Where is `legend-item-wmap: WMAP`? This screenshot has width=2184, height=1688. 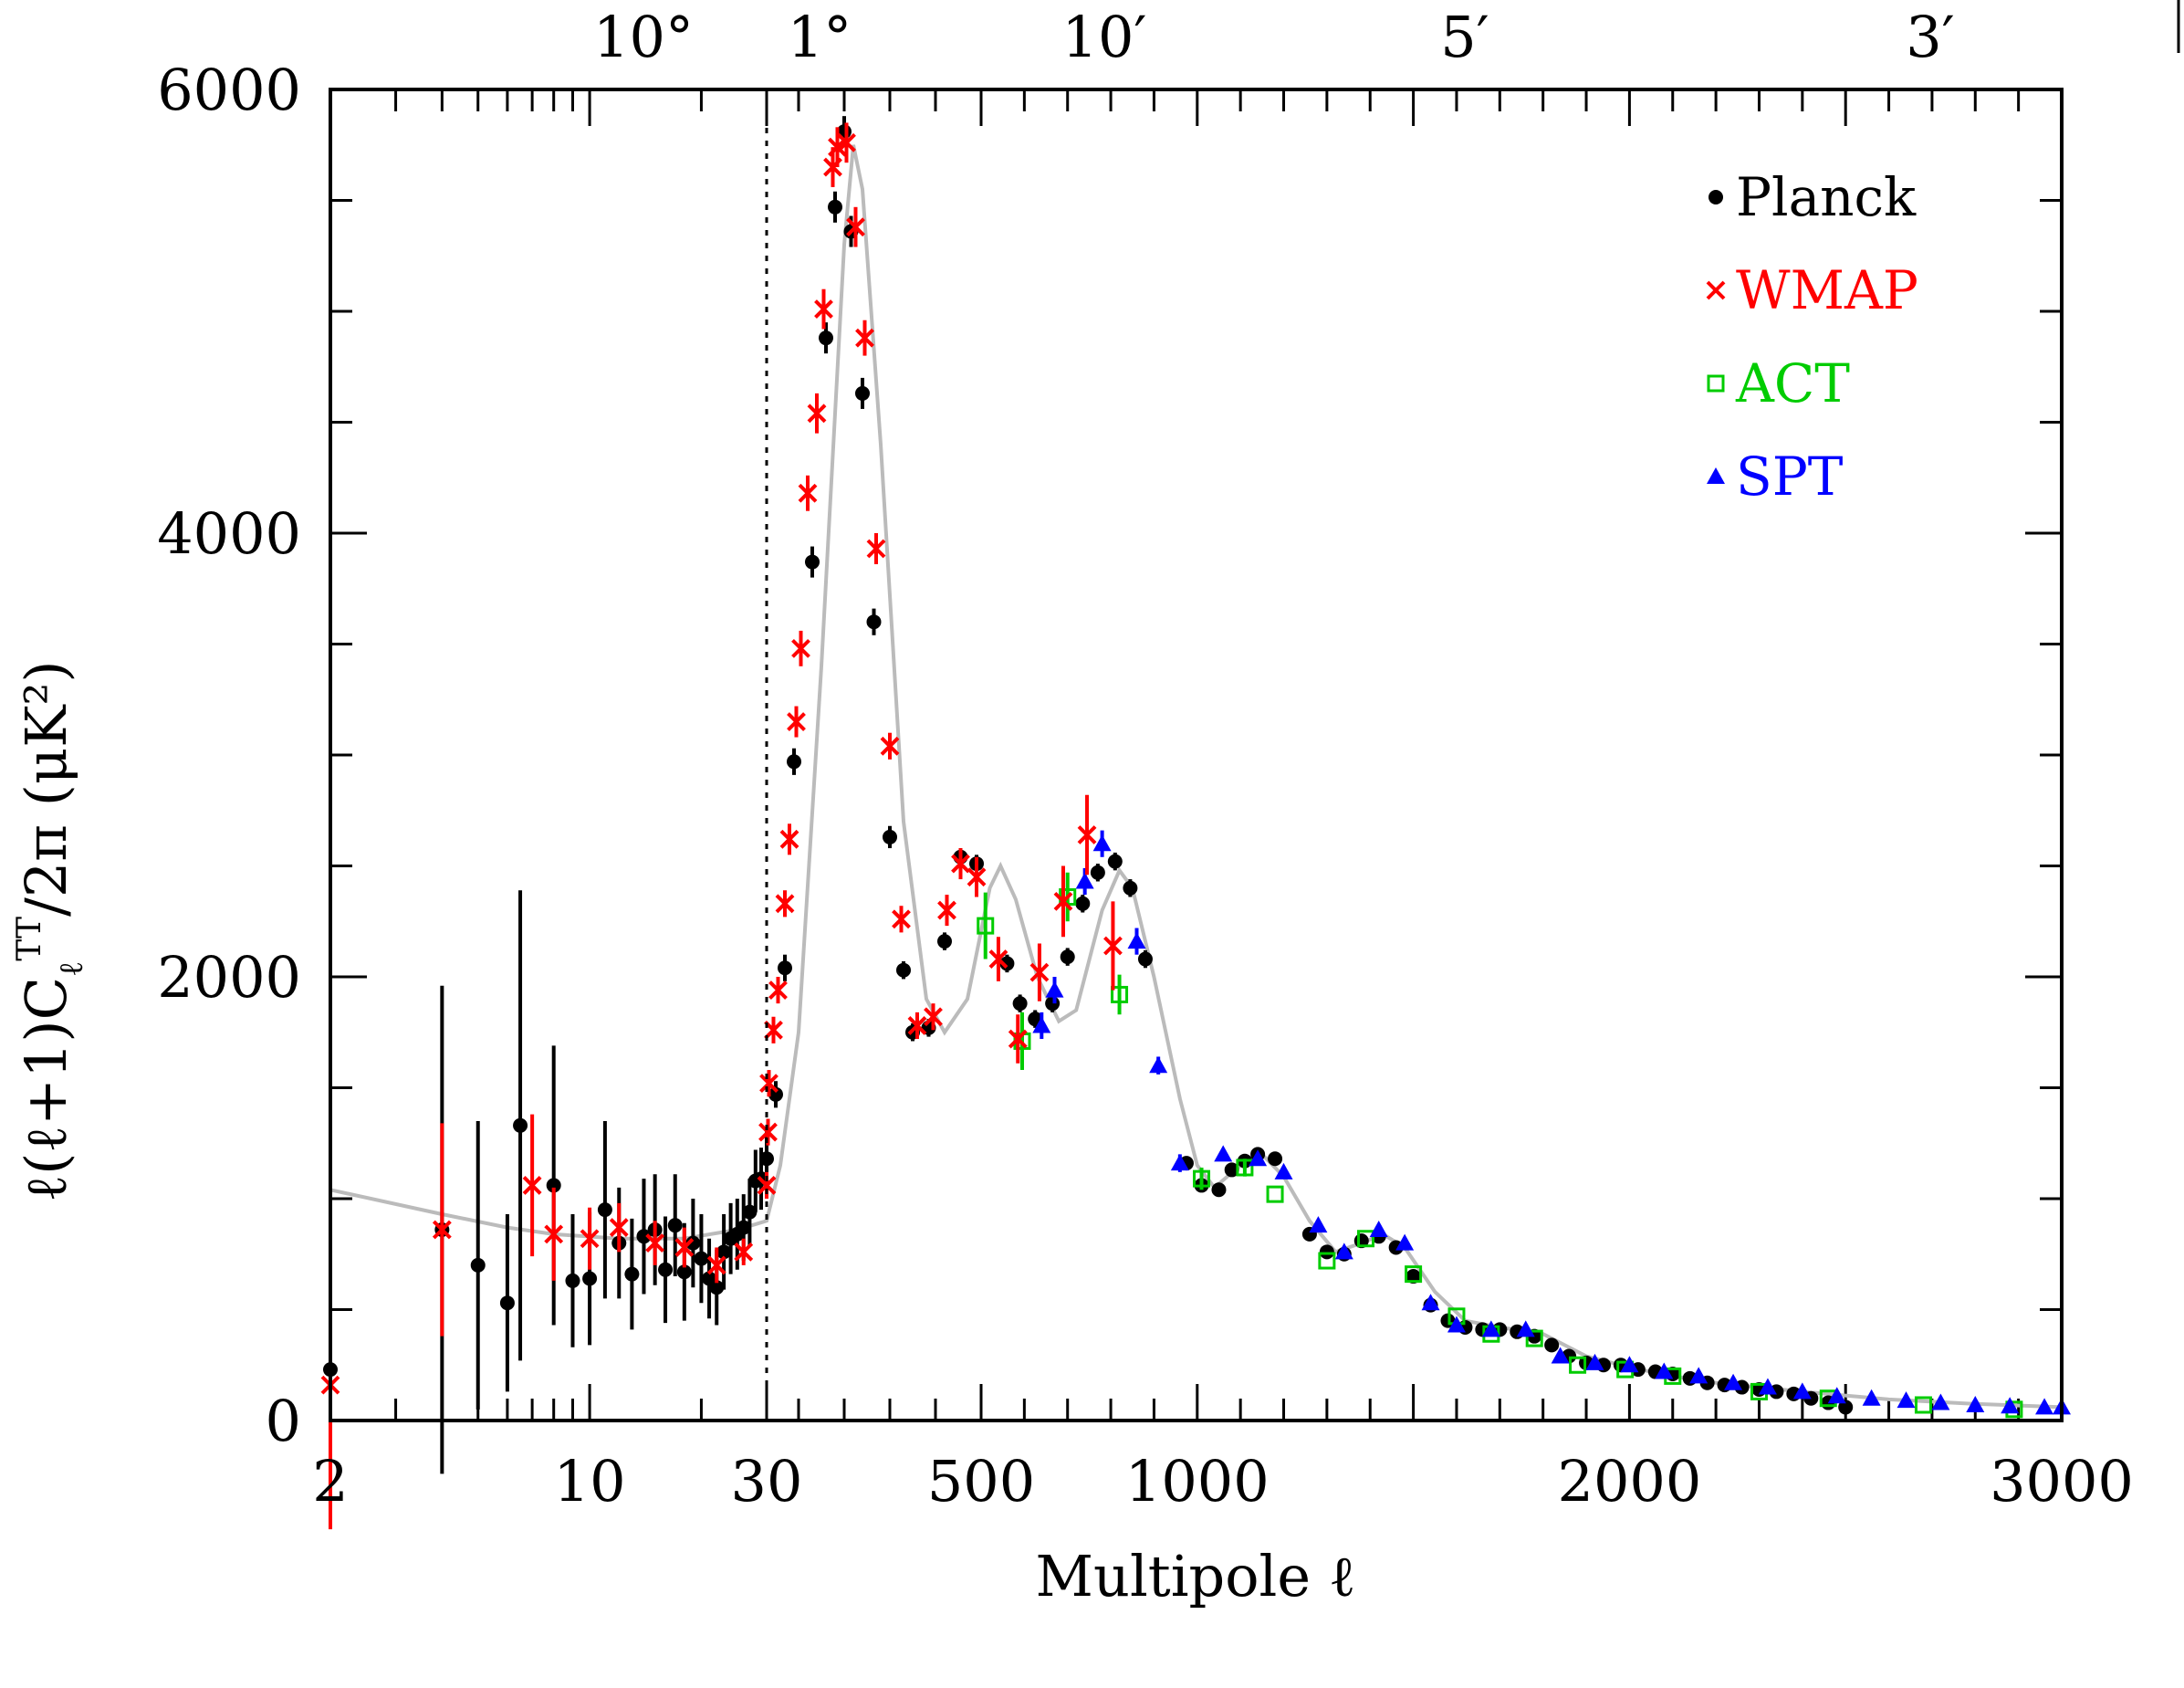 legend-item-wmap: WMAP is located at coordinates (1812, 290).